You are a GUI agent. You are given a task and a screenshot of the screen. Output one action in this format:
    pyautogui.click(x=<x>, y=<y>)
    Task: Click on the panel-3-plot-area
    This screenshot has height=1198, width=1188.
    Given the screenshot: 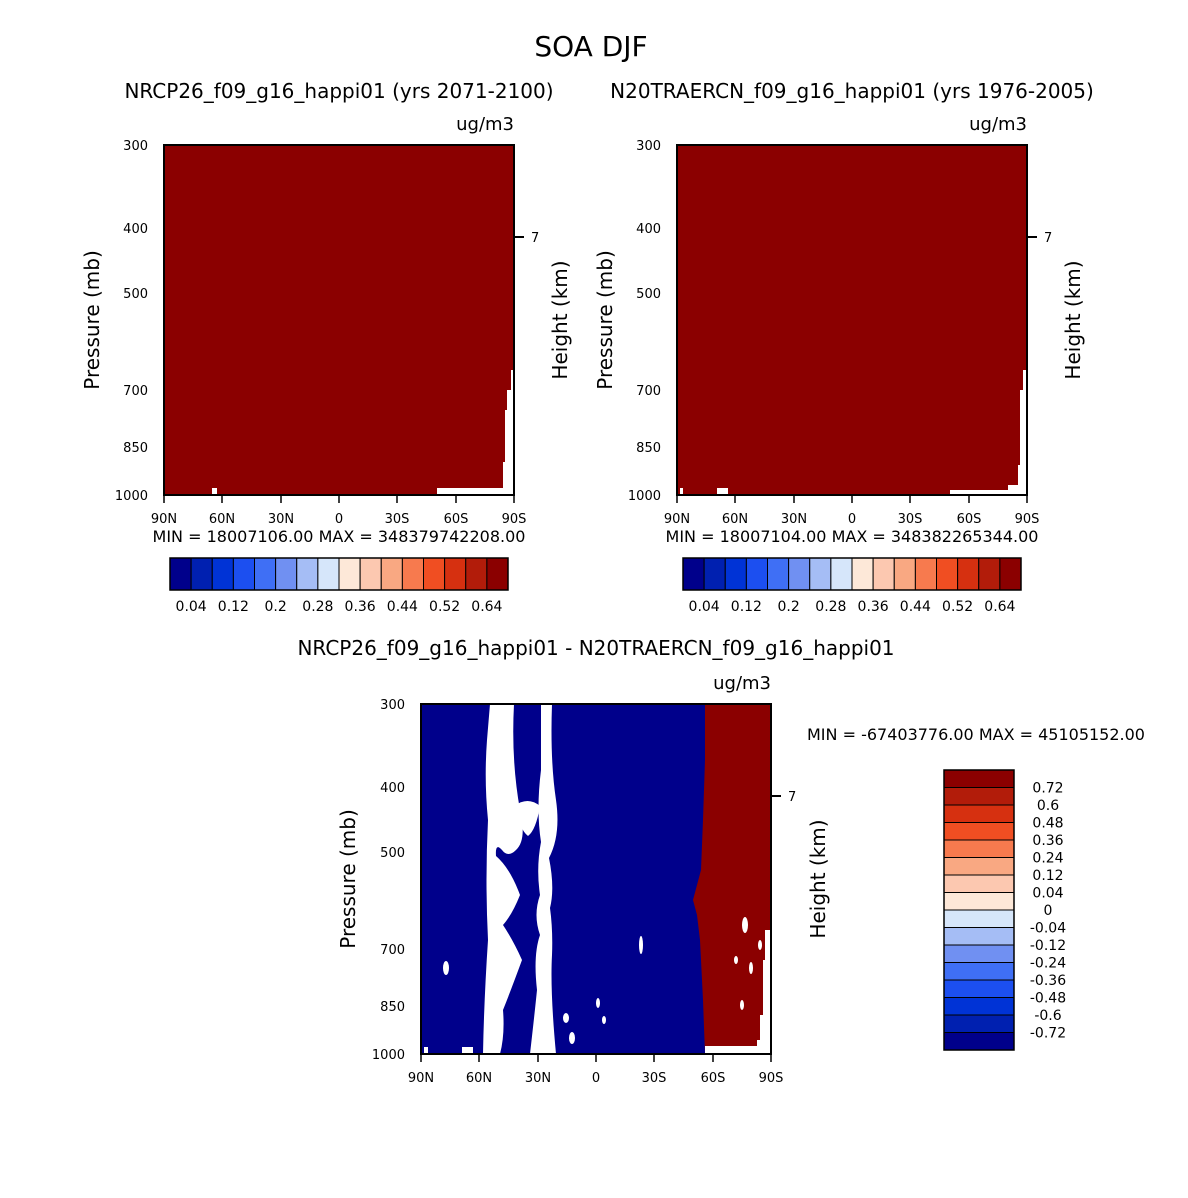 What is the action you would take?
    pyautogui.click(x=596, y=879)
    